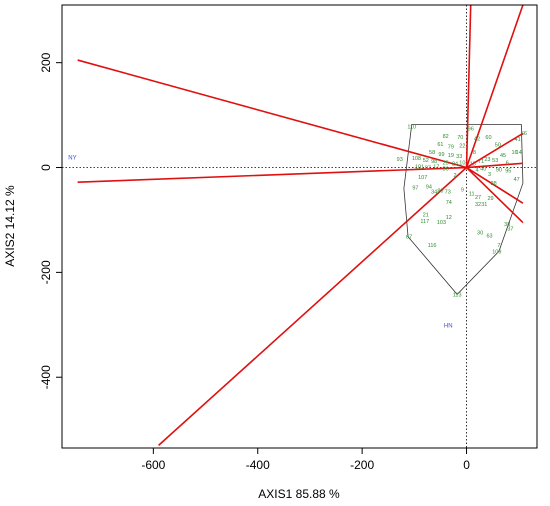 This screenshot has height=506, width=550. I want to click on genotype-label: 74, so click(449, 203).